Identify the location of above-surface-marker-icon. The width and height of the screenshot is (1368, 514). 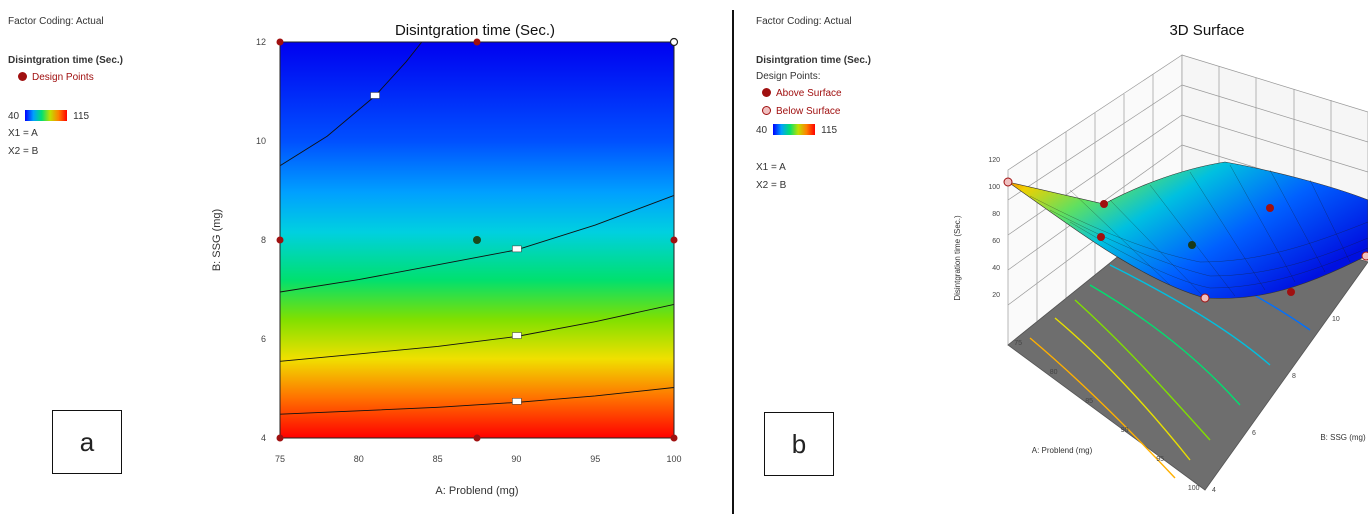
(766, 92).